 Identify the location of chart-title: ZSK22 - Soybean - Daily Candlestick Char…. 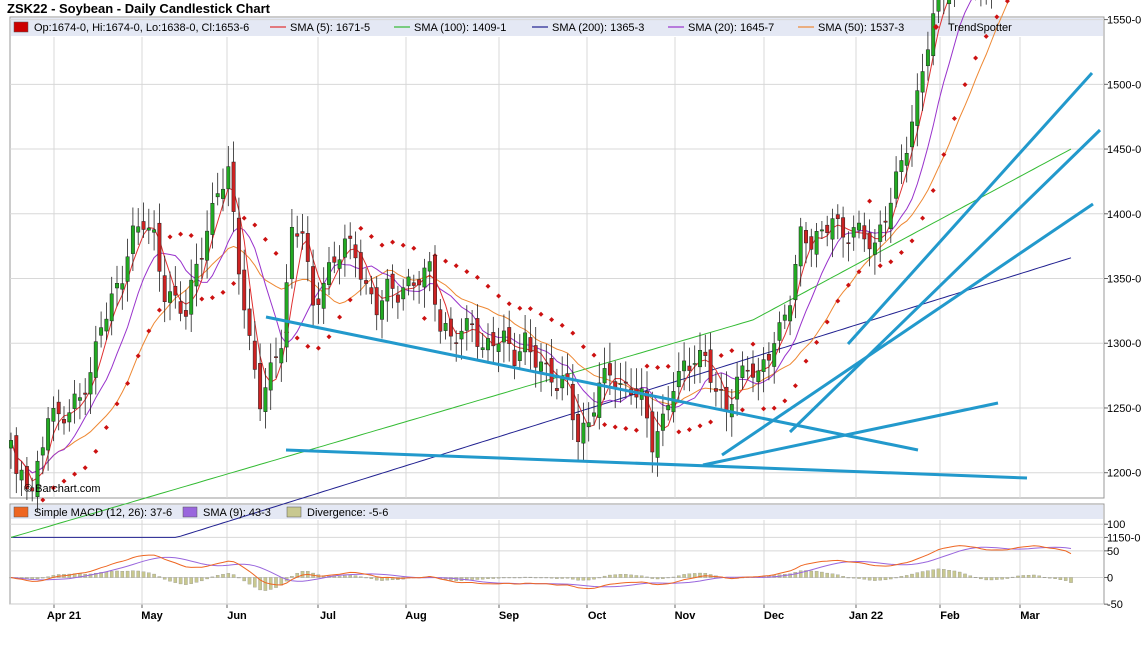
(138, 8).